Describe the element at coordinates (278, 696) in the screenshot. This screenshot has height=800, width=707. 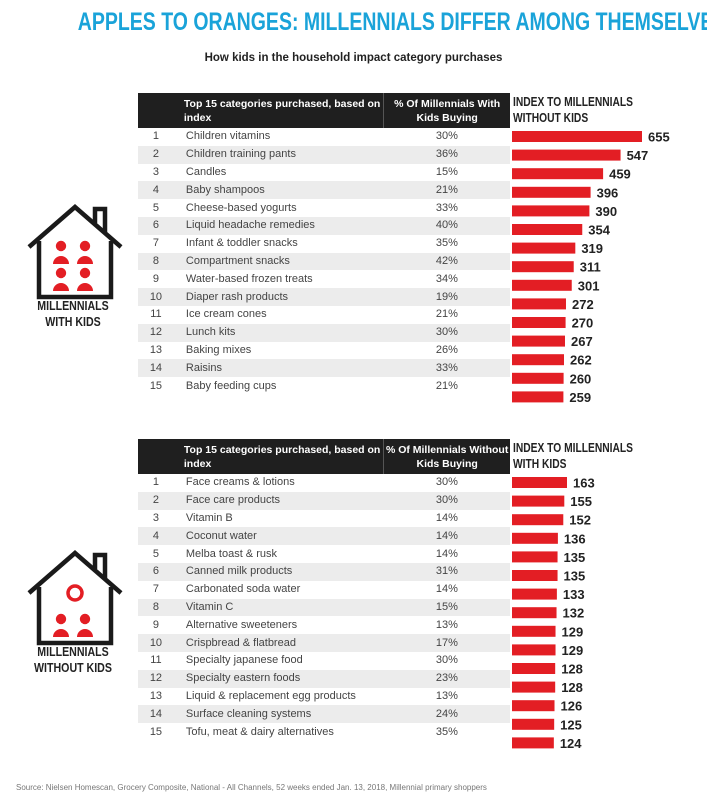
I see `row-category: Liquid & replacement egg products` at that location.